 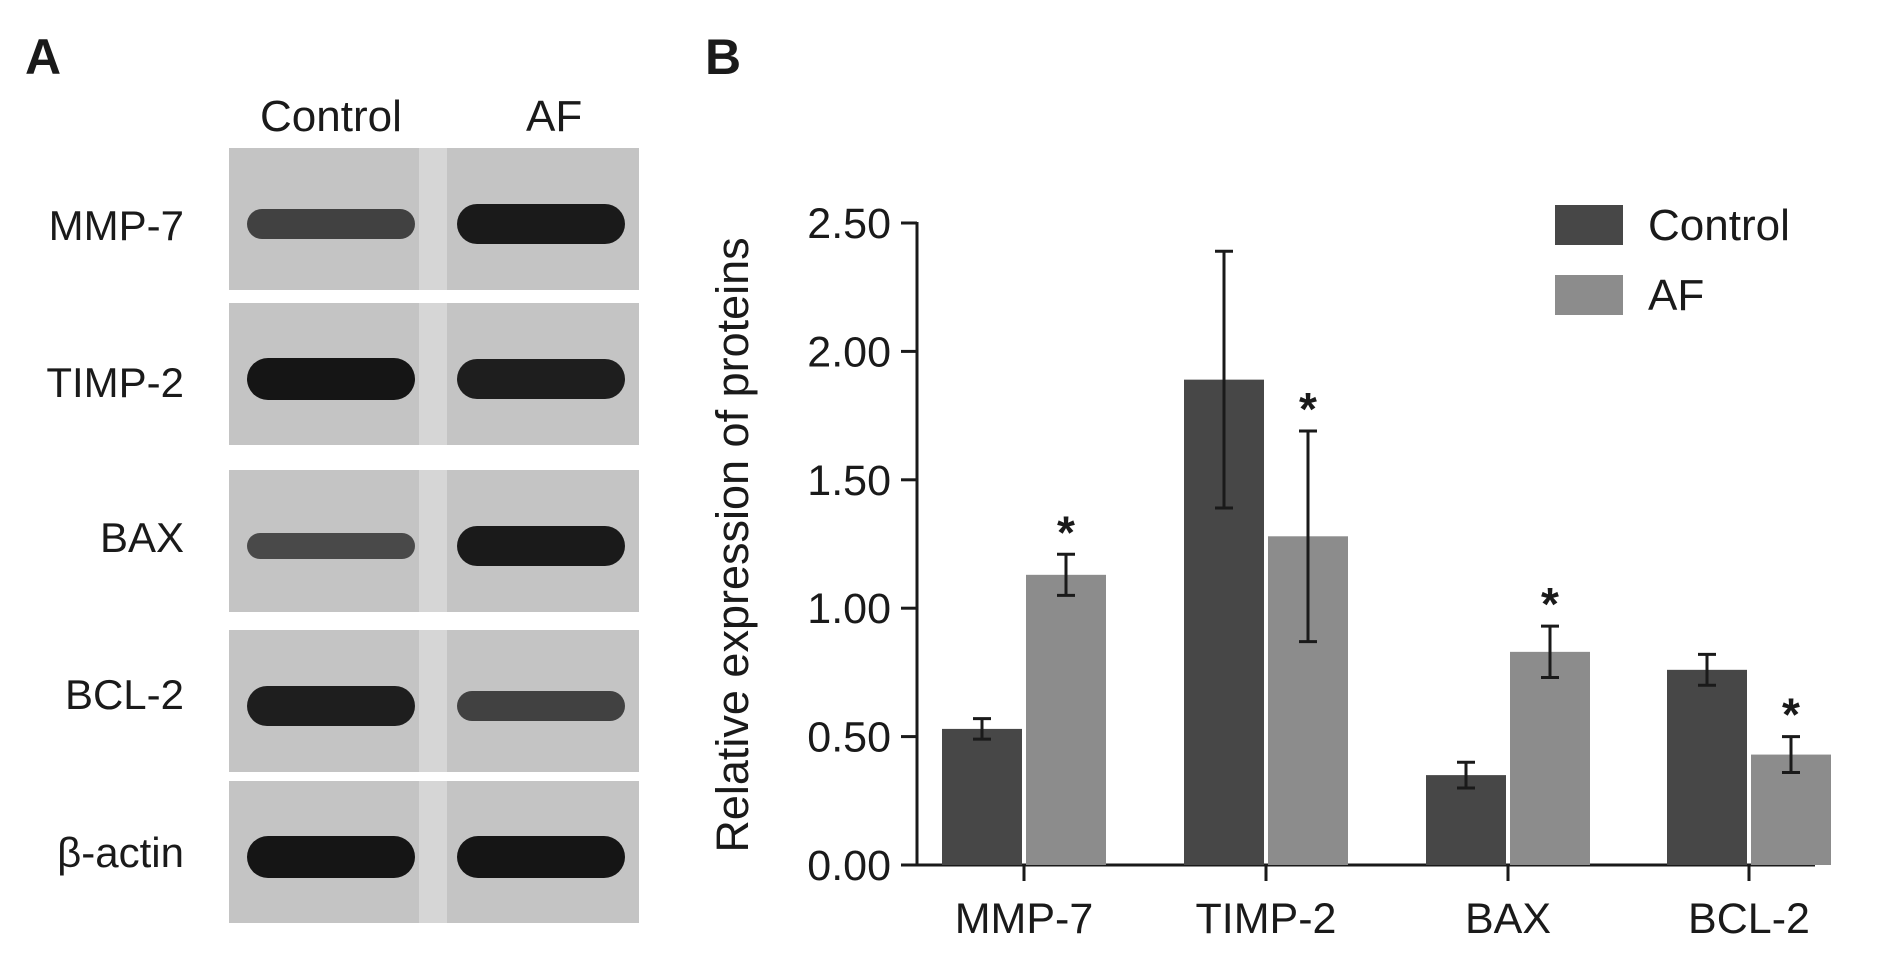 What do you see at coordinates (1719, 225) in the screenshot?
I see `legend-label-control: Control` at bounding box center [1719, 225].